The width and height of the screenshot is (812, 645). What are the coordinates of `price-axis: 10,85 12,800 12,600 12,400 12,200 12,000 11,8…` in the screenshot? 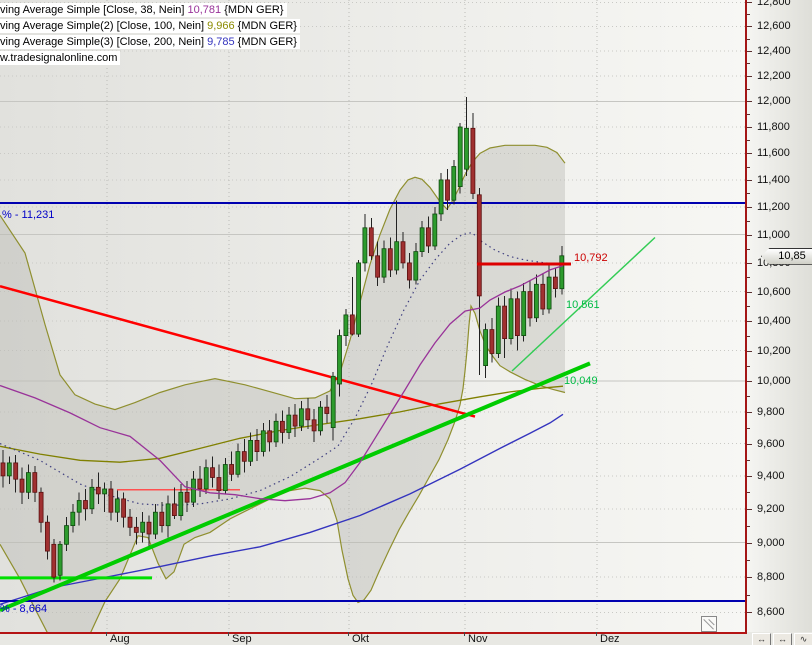 It's located at (779, 316).